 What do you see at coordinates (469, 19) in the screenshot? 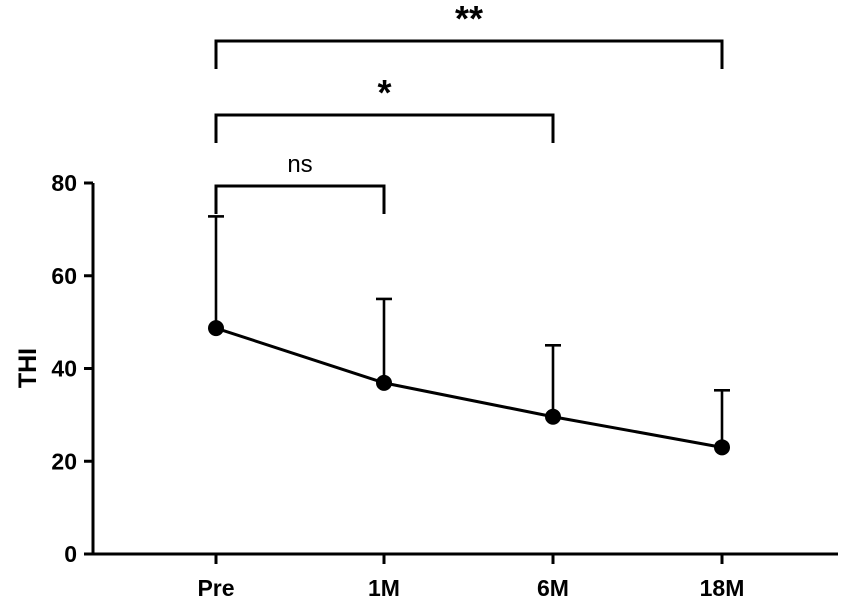
I see `significance-label: **` at bounding box center [469, 19].